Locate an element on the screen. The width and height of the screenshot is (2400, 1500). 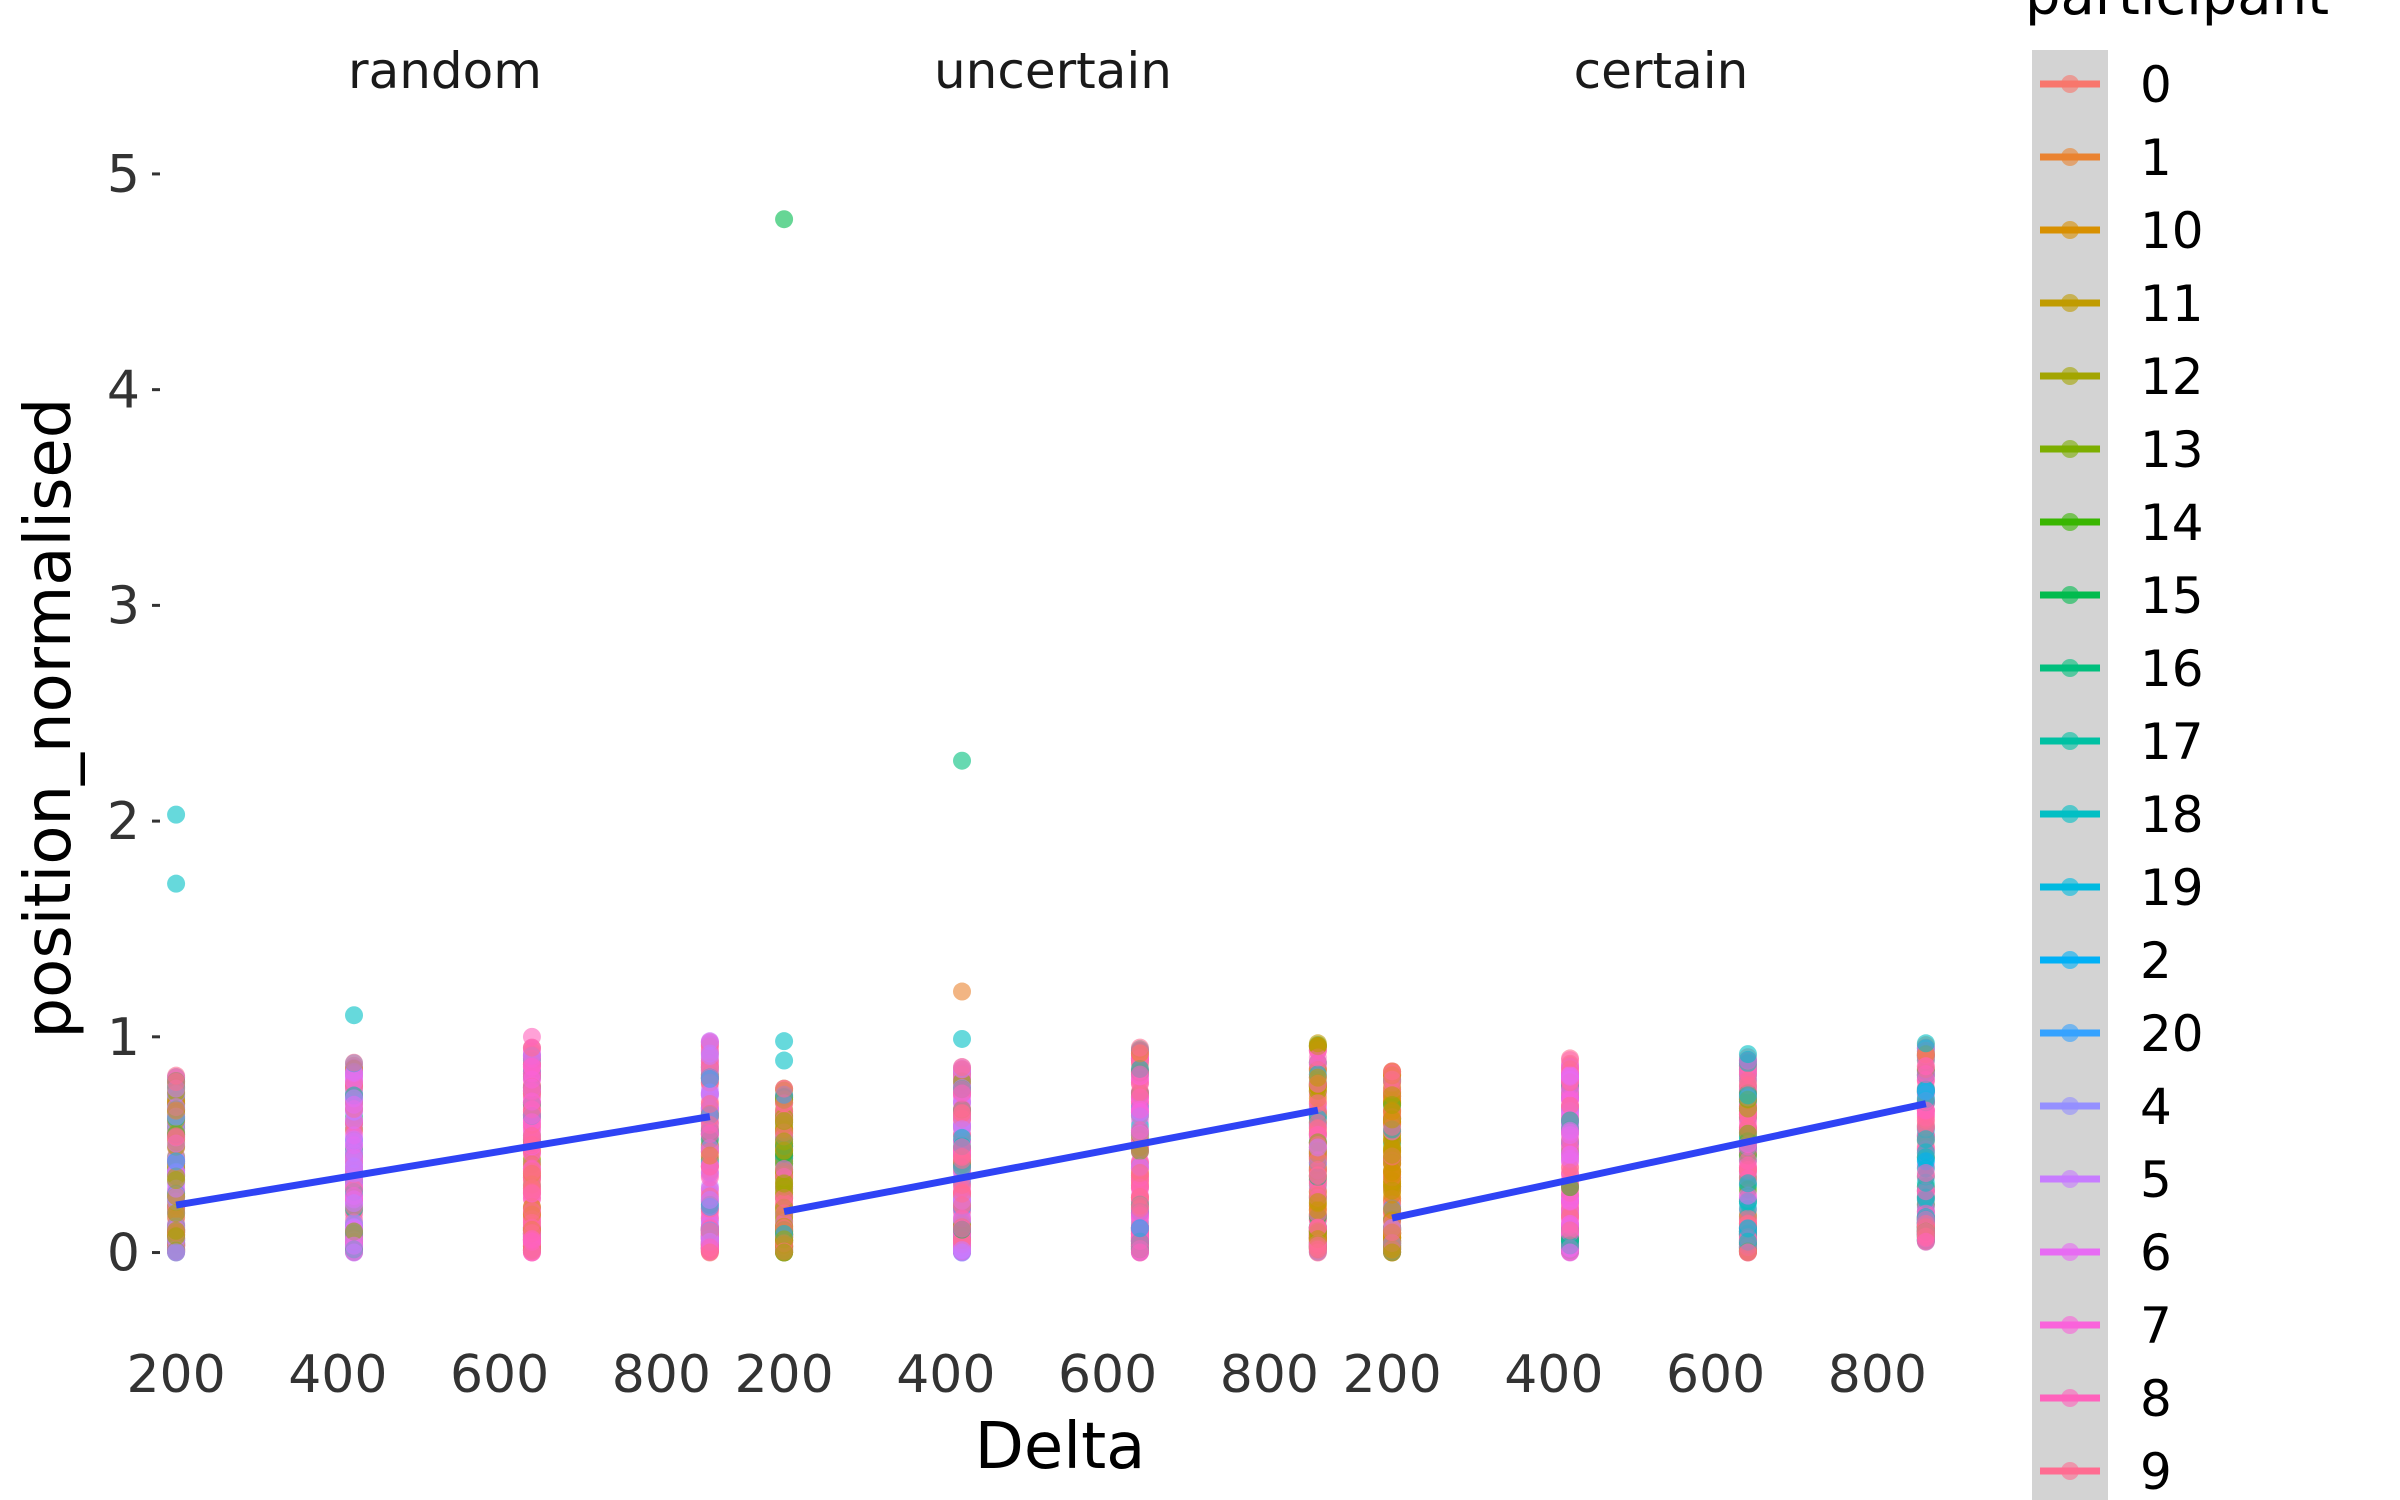
y-tick-label: 3 is located at coordinates (123, 606).